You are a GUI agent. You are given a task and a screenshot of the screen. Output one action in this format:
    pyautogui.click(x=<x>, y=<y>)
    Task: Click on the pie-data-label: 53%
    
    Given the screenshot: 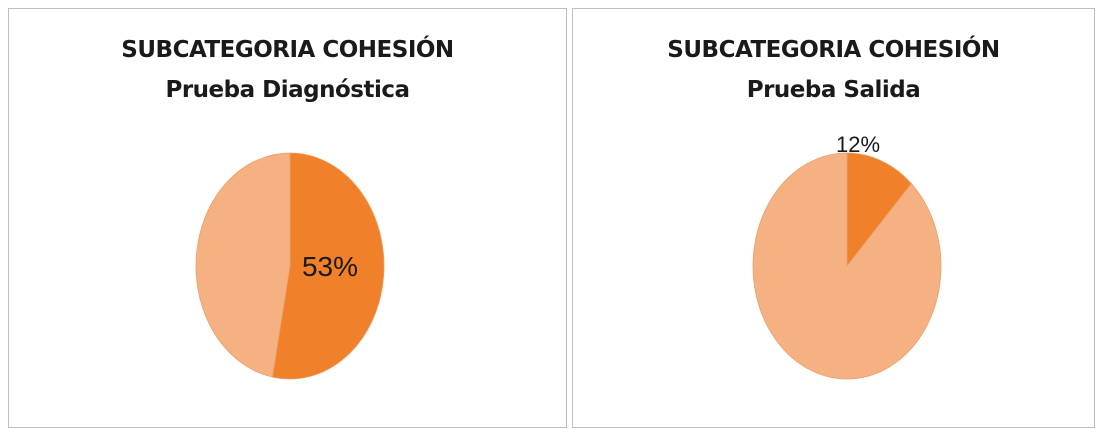 What is the action you would take?
    pyautogui.click(x=330, y=266)
    